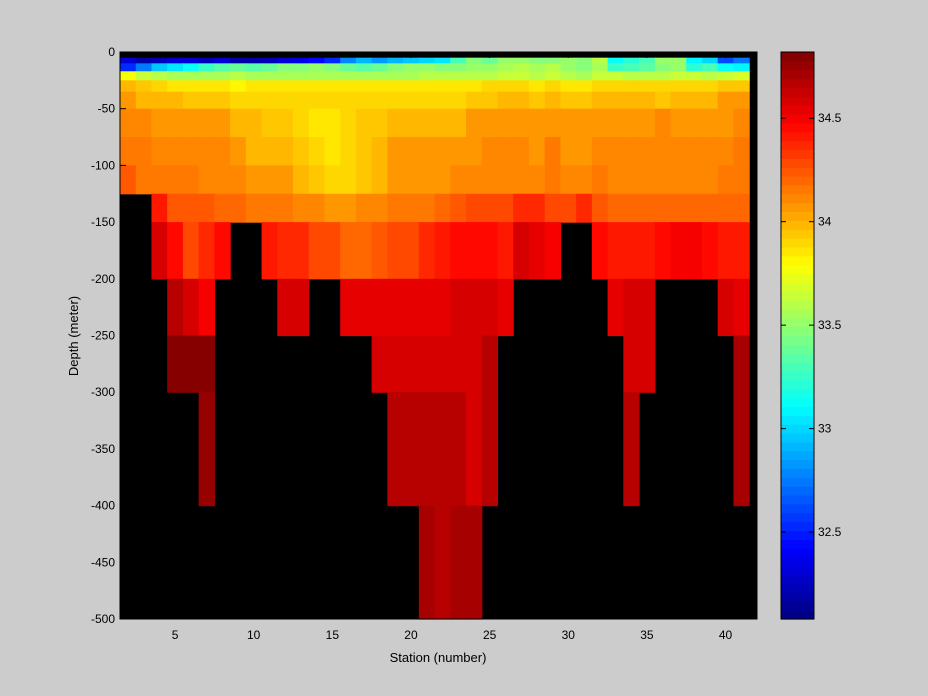 The height and width of the screenshot is (696, 928). Describe the element at coordinates (175, 635) in the screenshot. I see `x-tick-label: 5` at that location.